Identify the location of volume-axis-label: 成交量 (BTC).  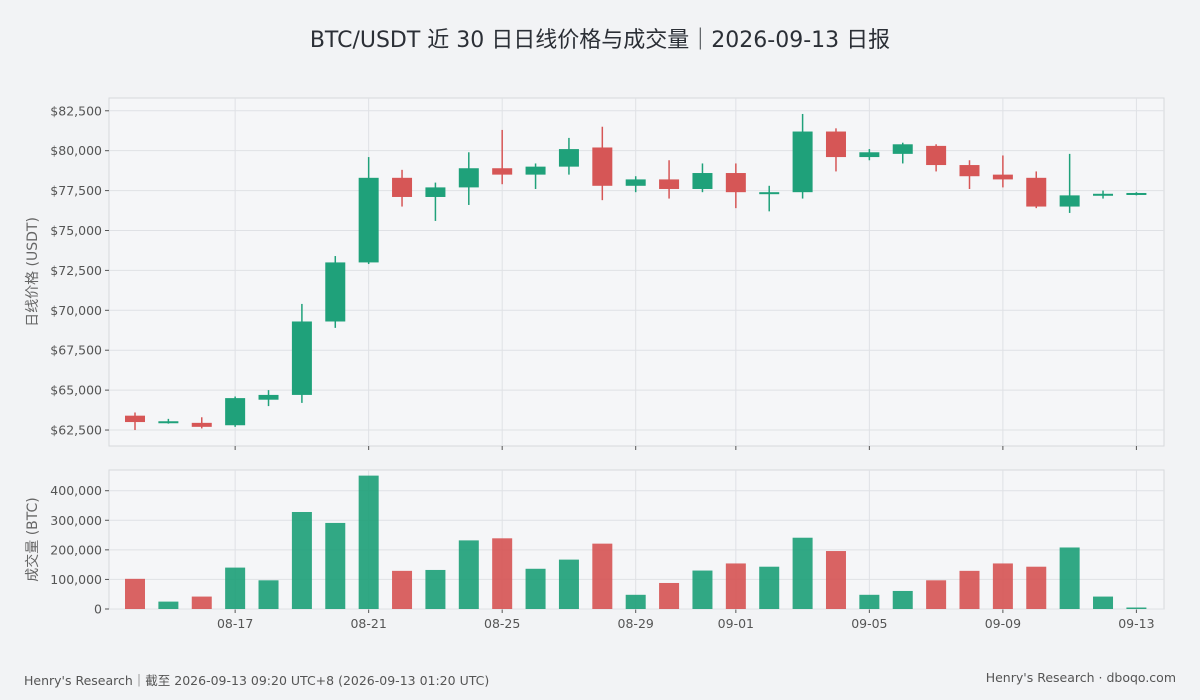
(32, 539).